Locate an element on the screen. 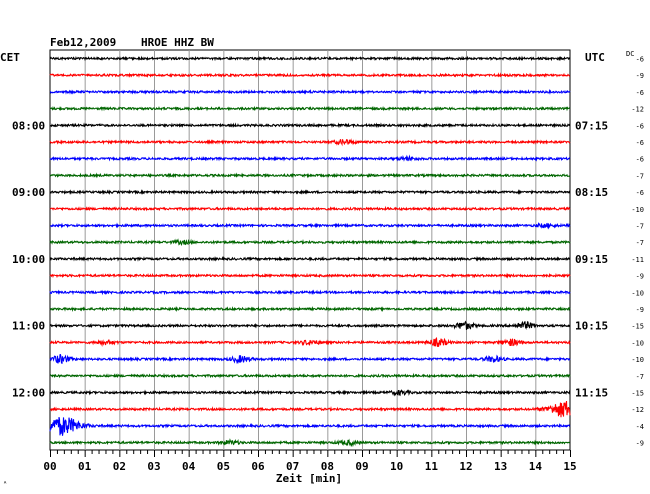 The image size is (650, 494). x-tick-label: 01 is located at coordinates (85, 466).